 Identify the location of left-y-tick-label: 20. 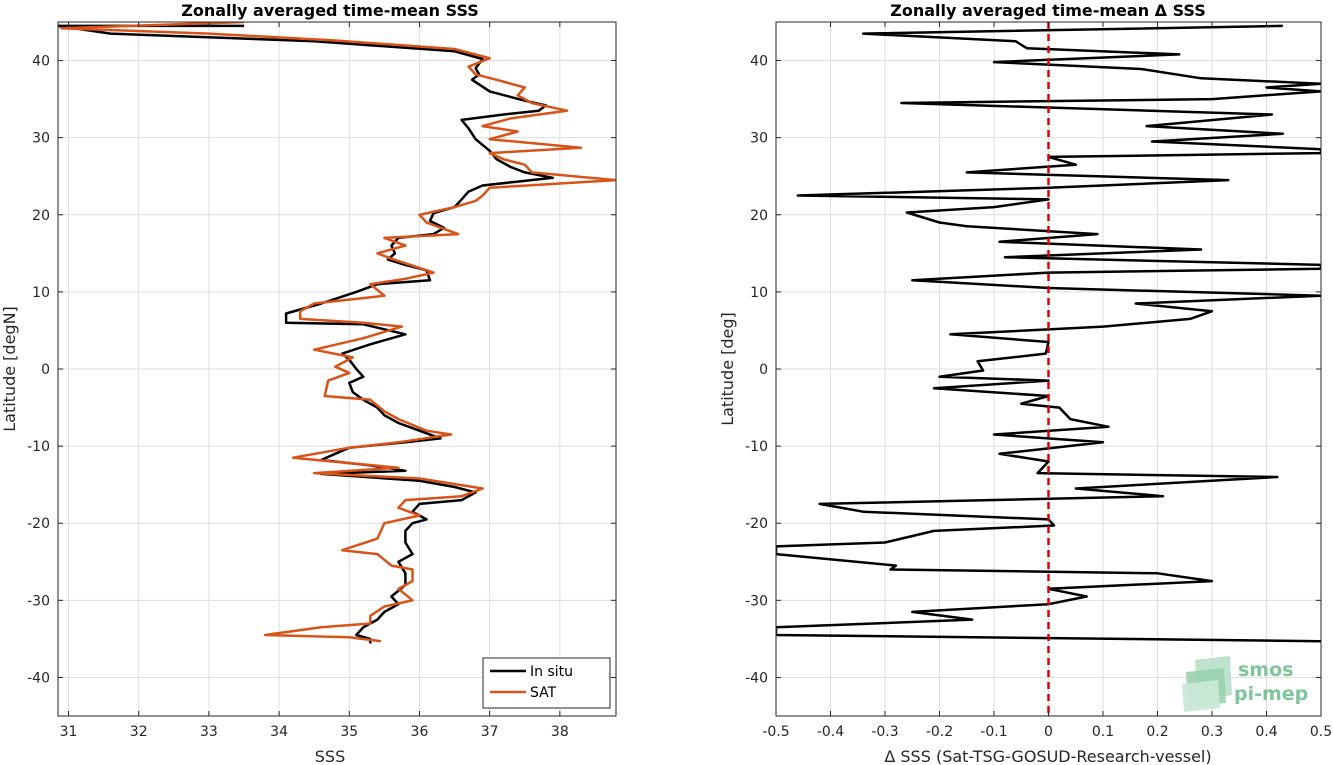
(41, 216).